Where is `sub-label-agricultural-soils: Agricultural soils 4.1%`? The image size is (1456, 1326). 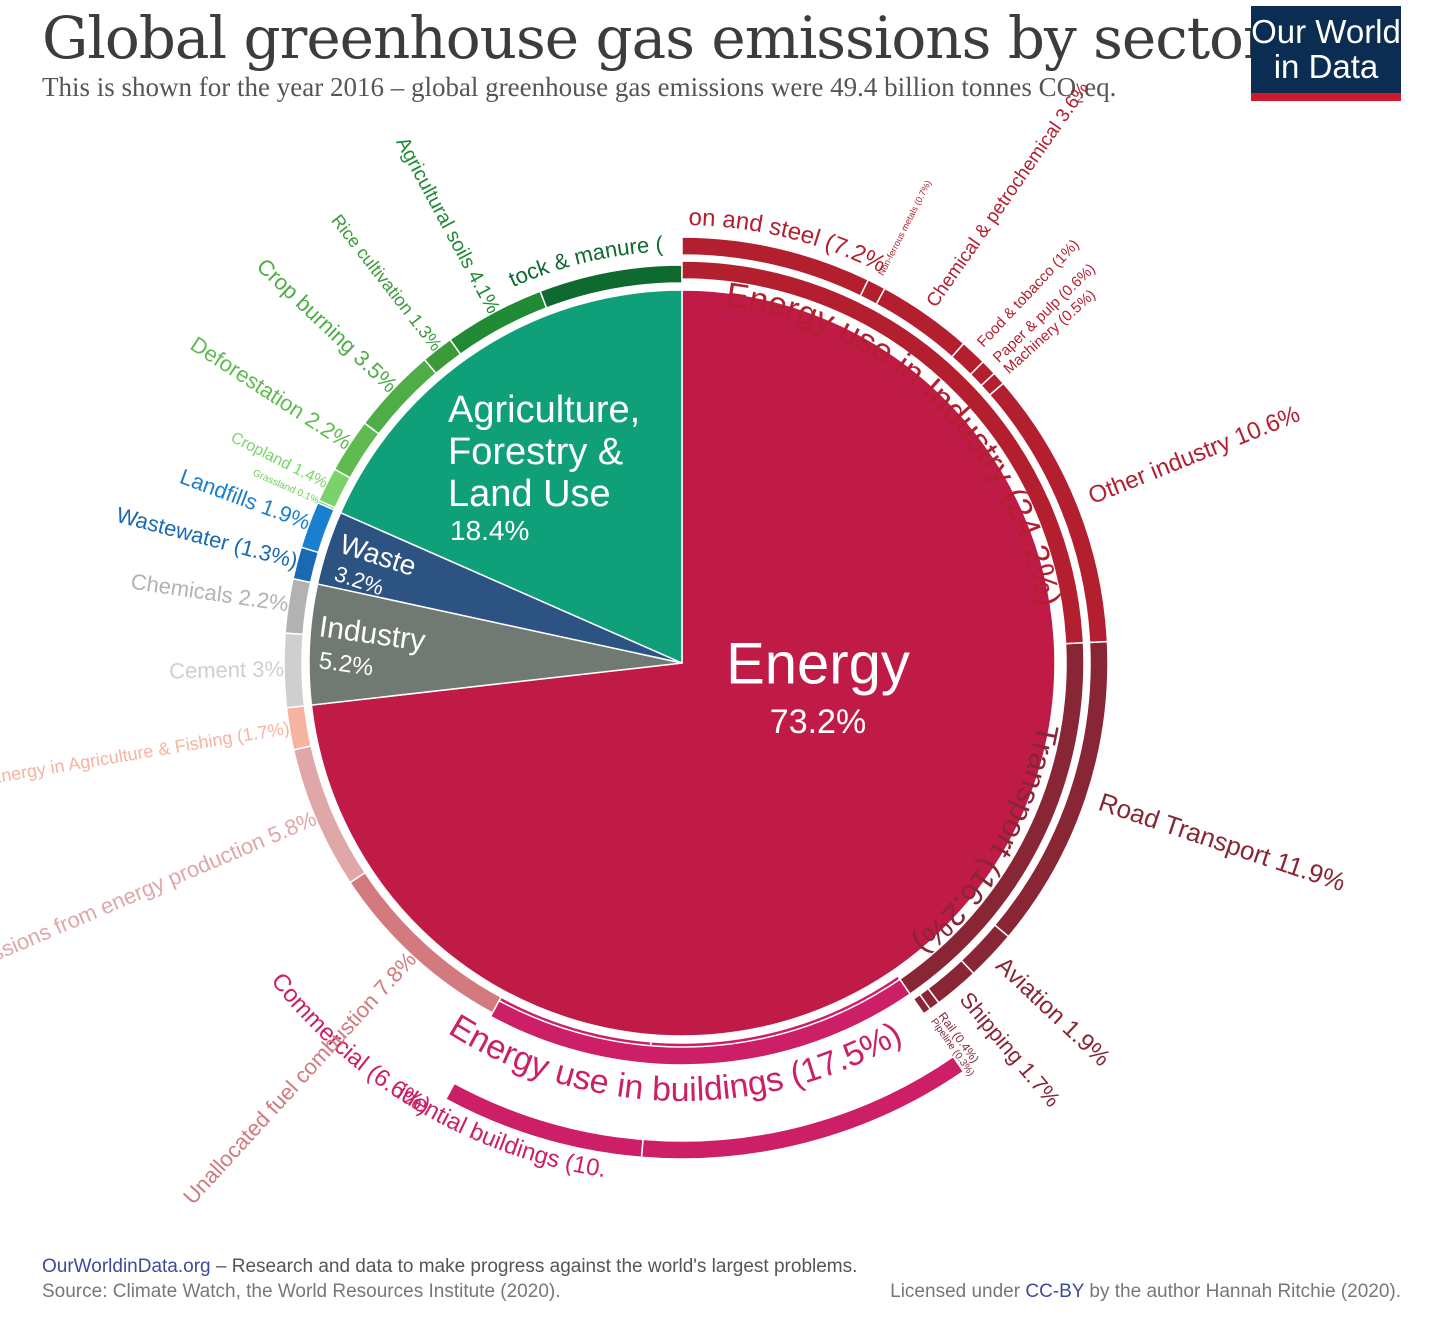
sub-label-agricultural-soils: Agricultural soils 4.1% is located at coordinates (447, 226).